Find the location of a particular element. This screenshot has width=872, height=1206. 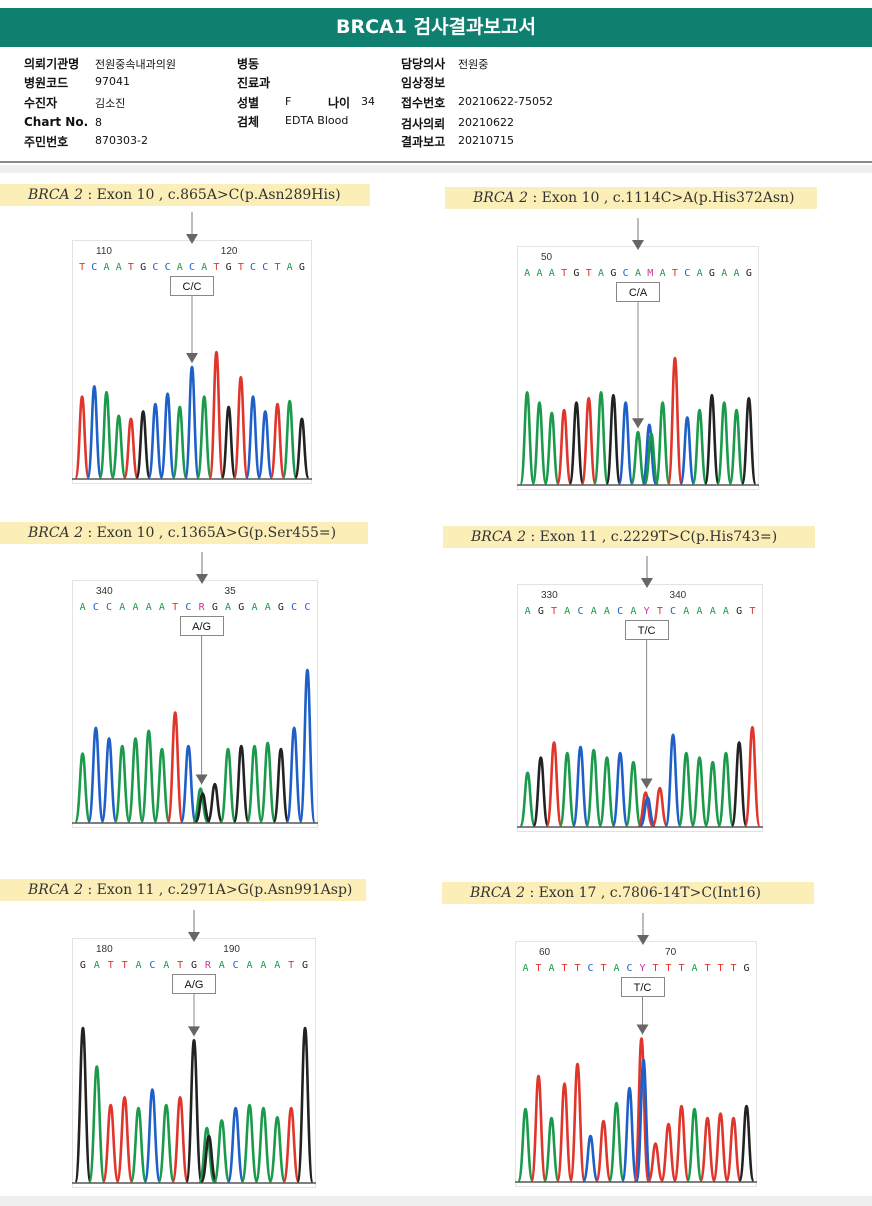

base-position: 190 is located at coordinates (231, 949).